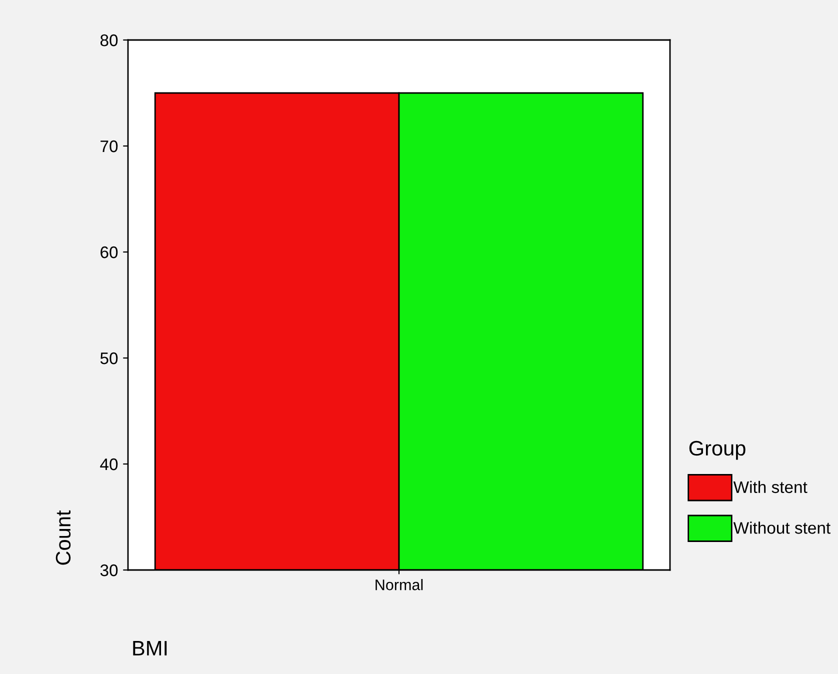 The height and width of the screenshot is (674, 838). I want to click on y-tick-label: 50, so click(109, 358).